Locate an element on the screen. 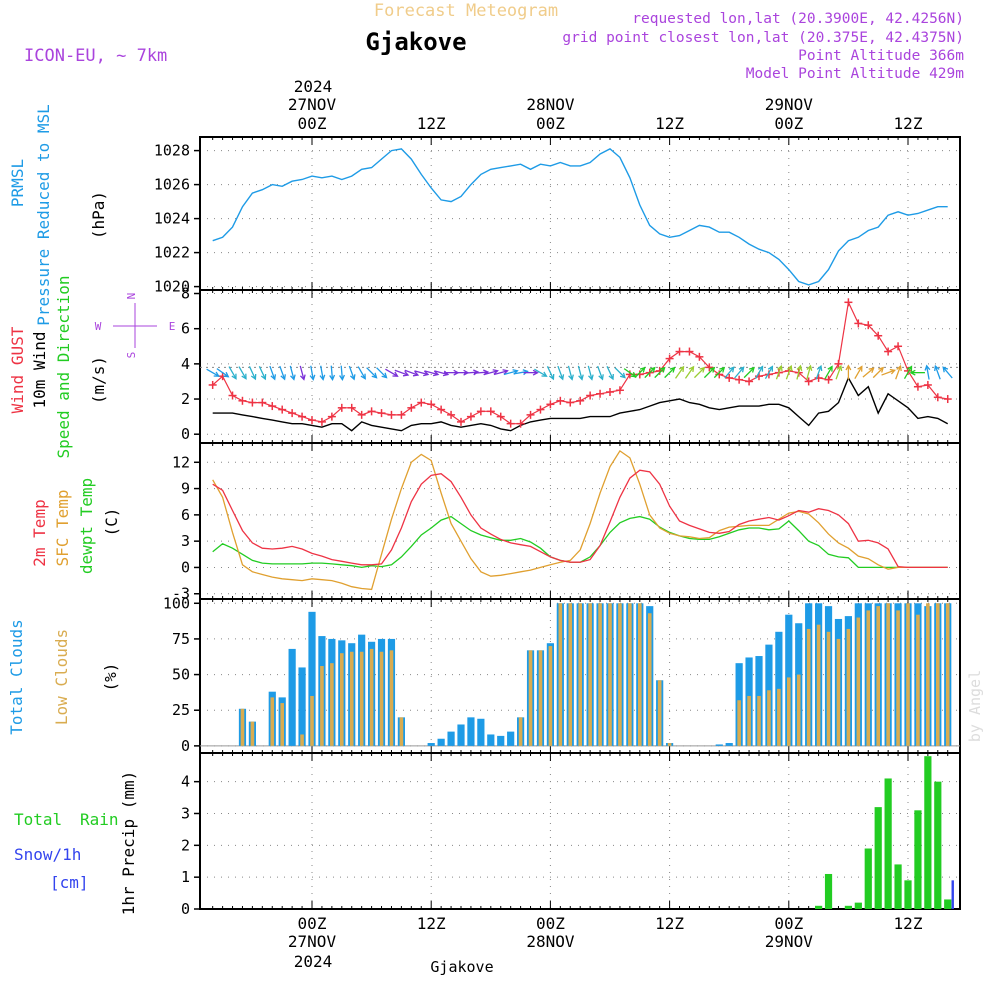 Image resolution: width=1000 pixels, height=1004 pixels. bottom-hour-label: 12Z is located at coordinates (669, 923).